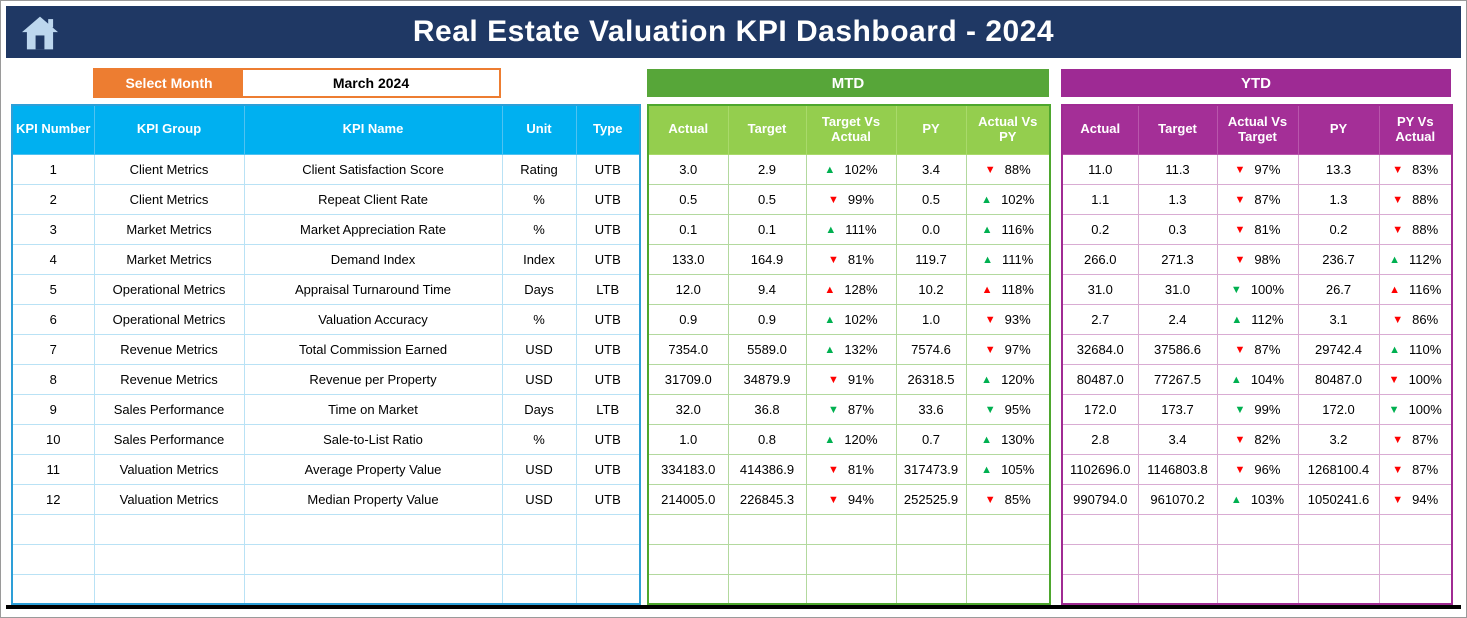  I want to click on trend-percent: 95%, so click(1017, 409).